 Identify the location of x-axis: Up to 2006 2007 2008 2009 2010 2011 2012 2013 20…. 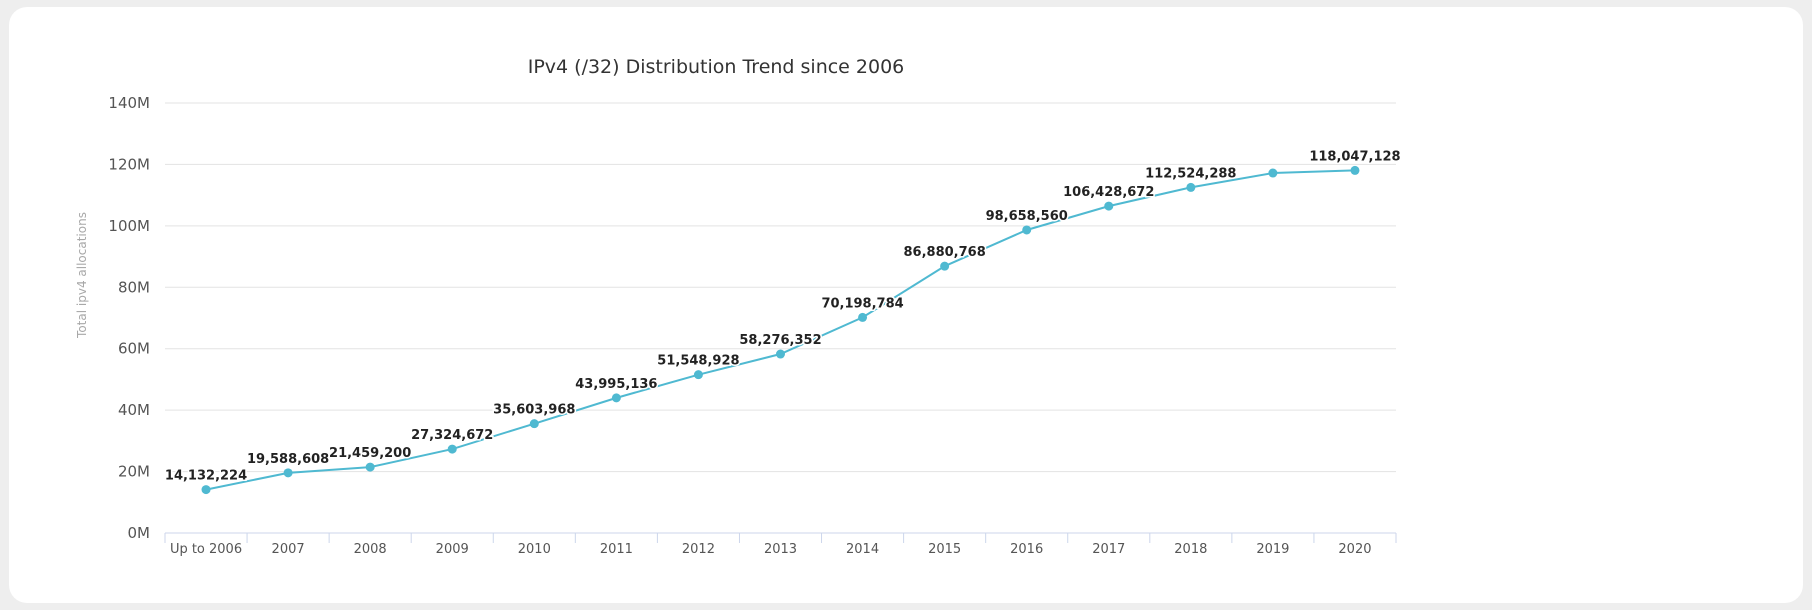
(780, 544).